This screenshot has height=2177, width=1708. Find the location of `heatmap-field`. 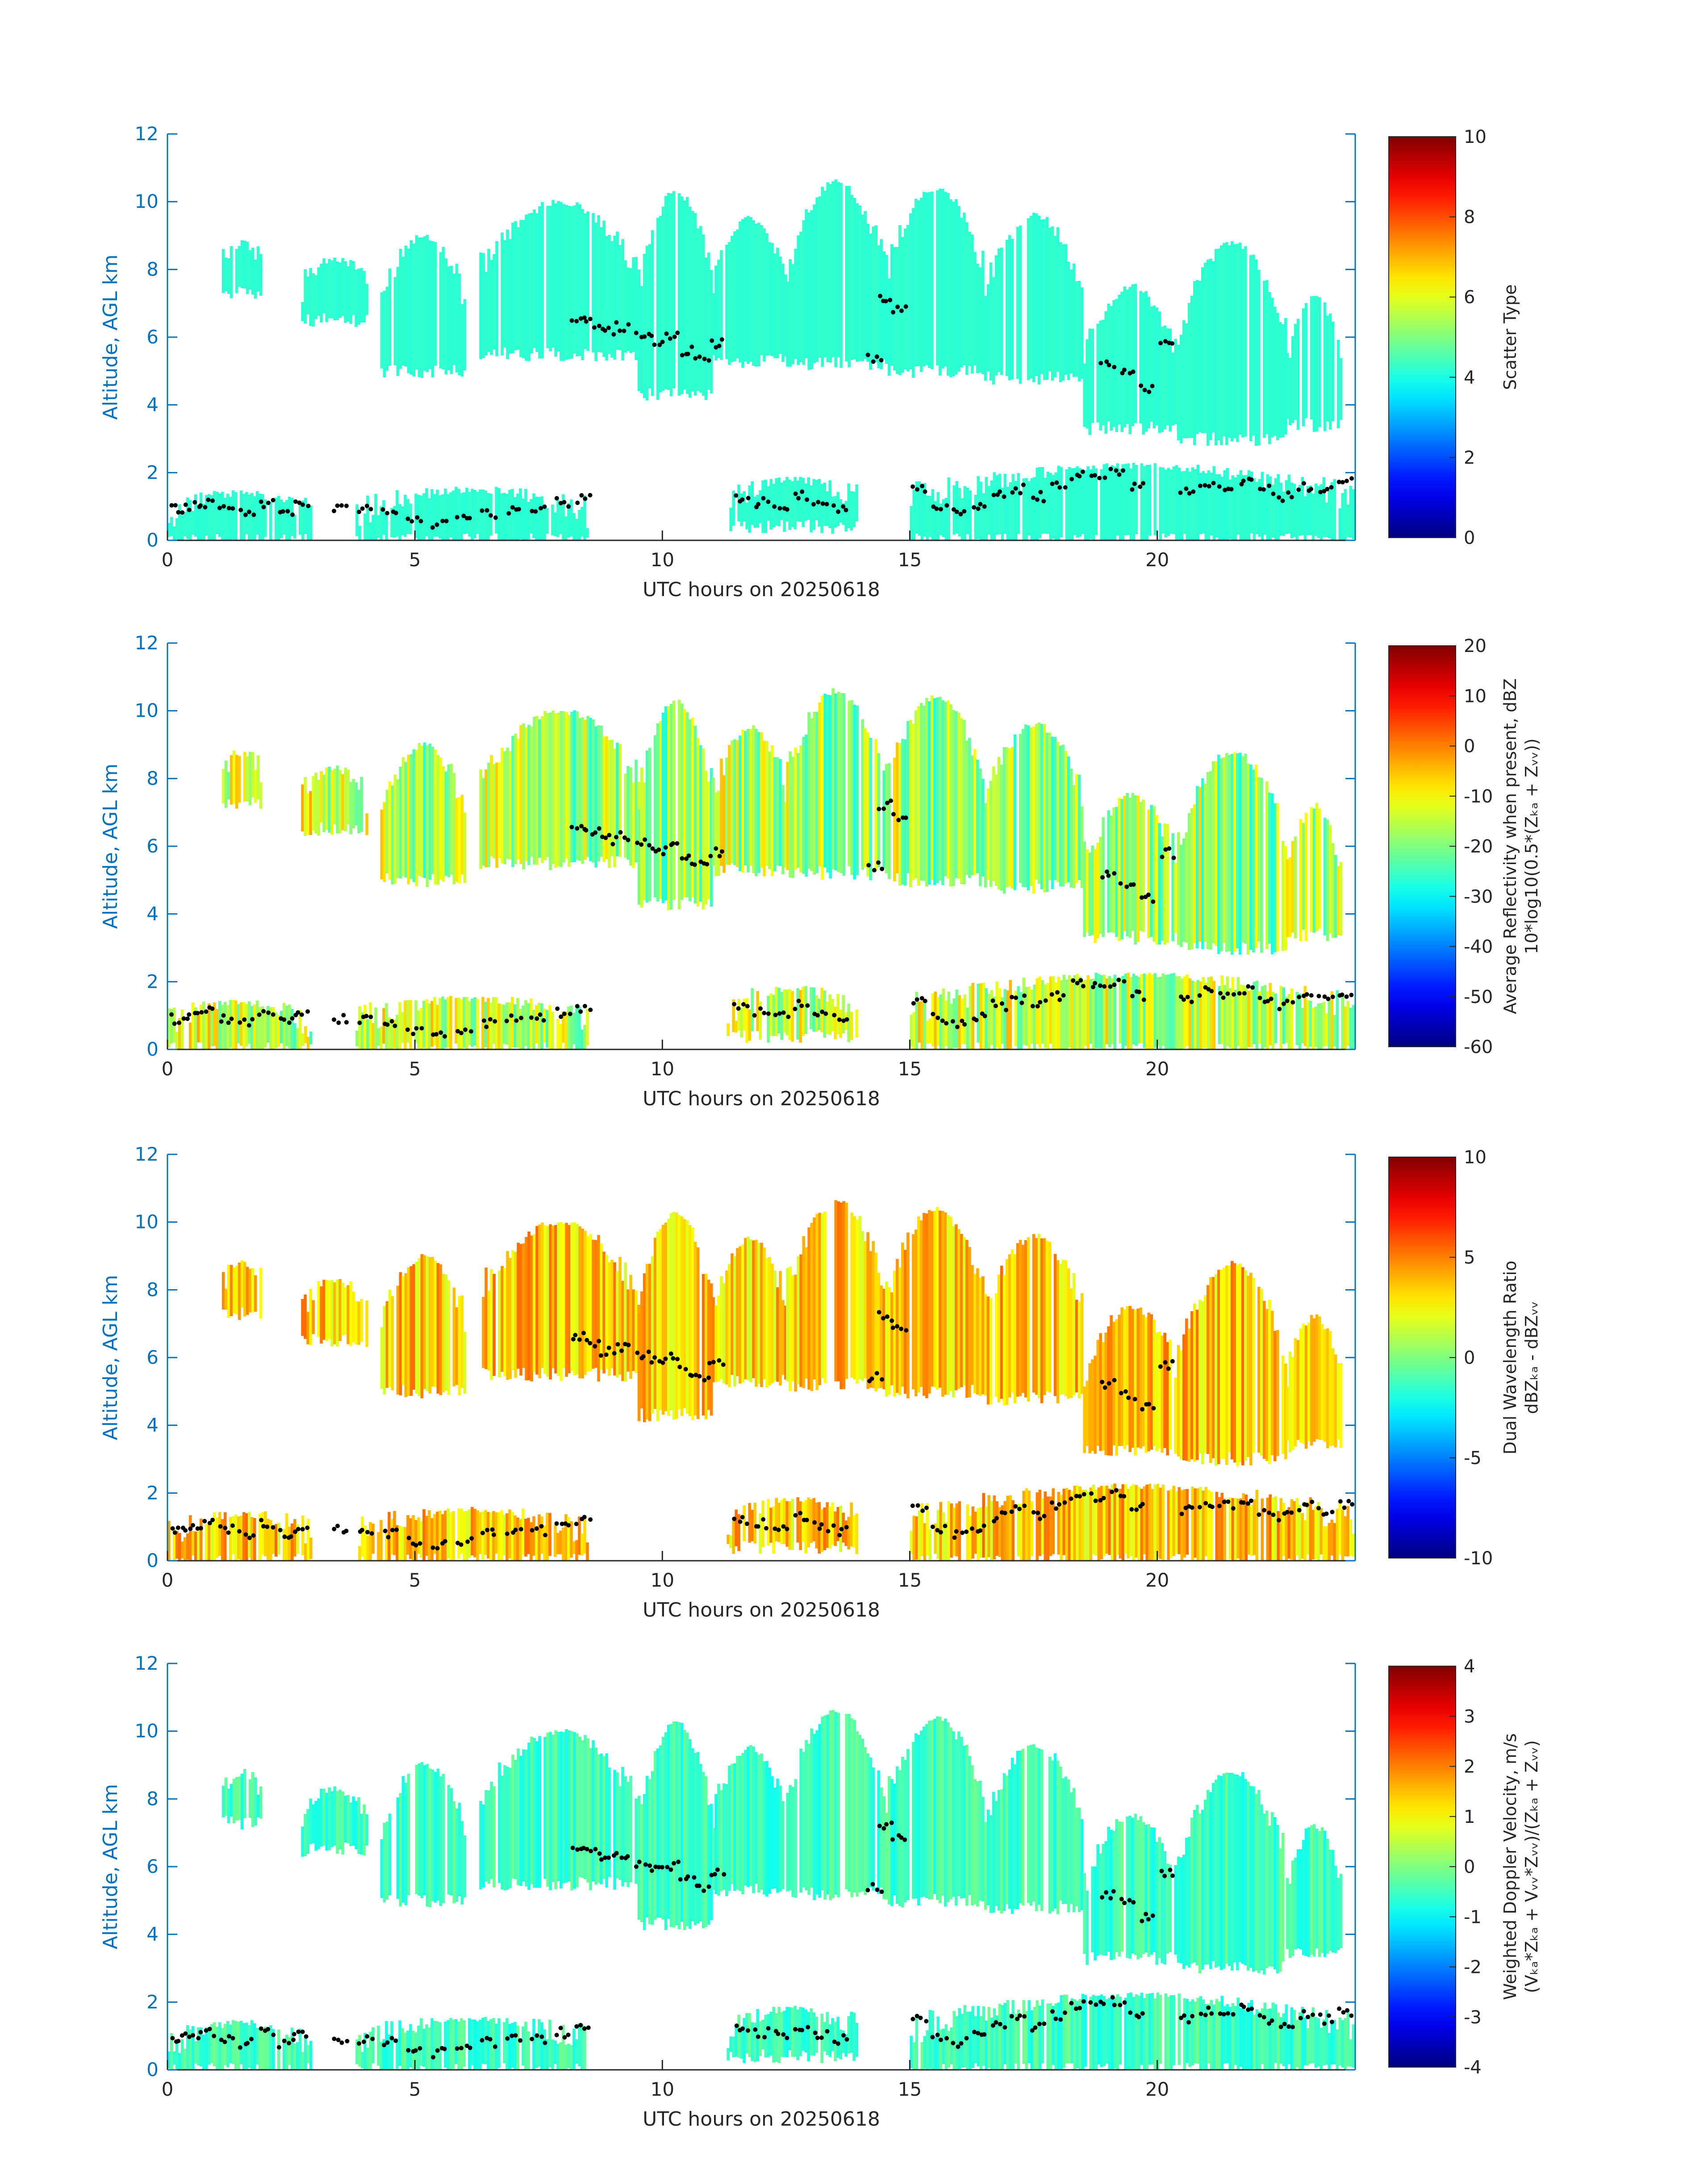

heatmap-field is located at coordinates (761, 1380).